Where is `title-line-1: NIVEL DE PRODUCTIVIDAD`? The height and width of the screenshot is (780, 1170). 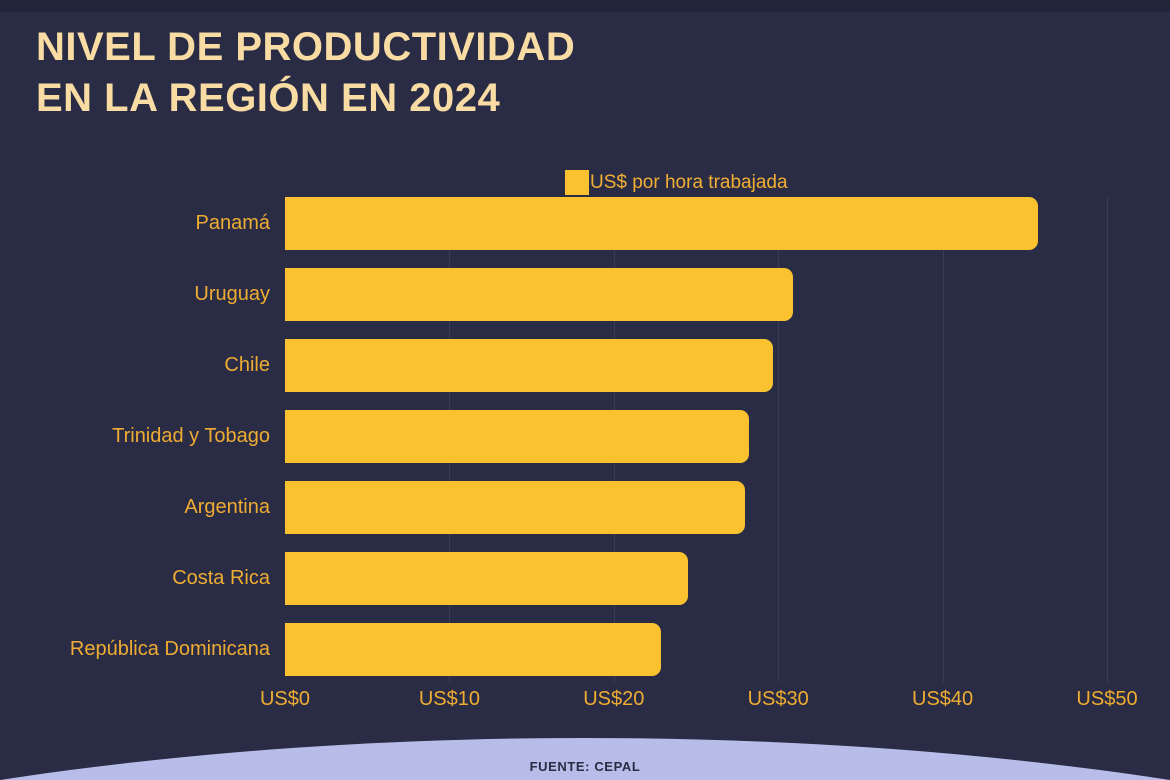
title-line-1: NIVEL DE PRODUCTIVIDAD is located at coordinates (306, 47).